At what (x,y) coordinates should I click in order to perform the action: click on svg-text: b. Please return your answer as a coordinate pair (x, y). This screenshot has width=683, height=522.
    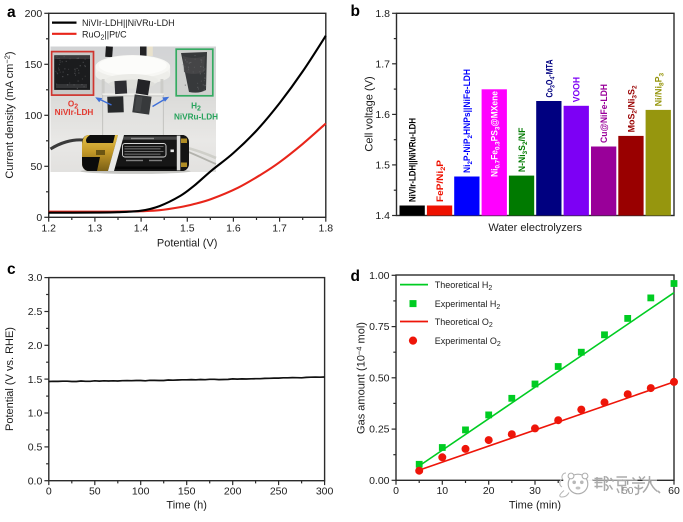
    Looking at the image, I should click on (355, 11).